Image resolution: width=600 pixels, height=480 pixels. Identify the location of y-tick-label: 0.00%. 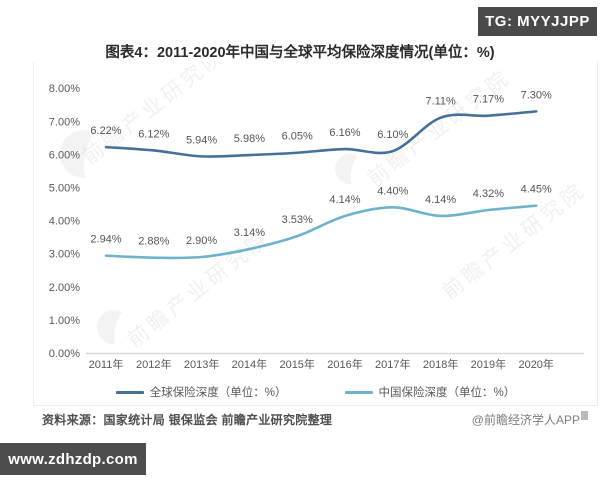
(64, 354).